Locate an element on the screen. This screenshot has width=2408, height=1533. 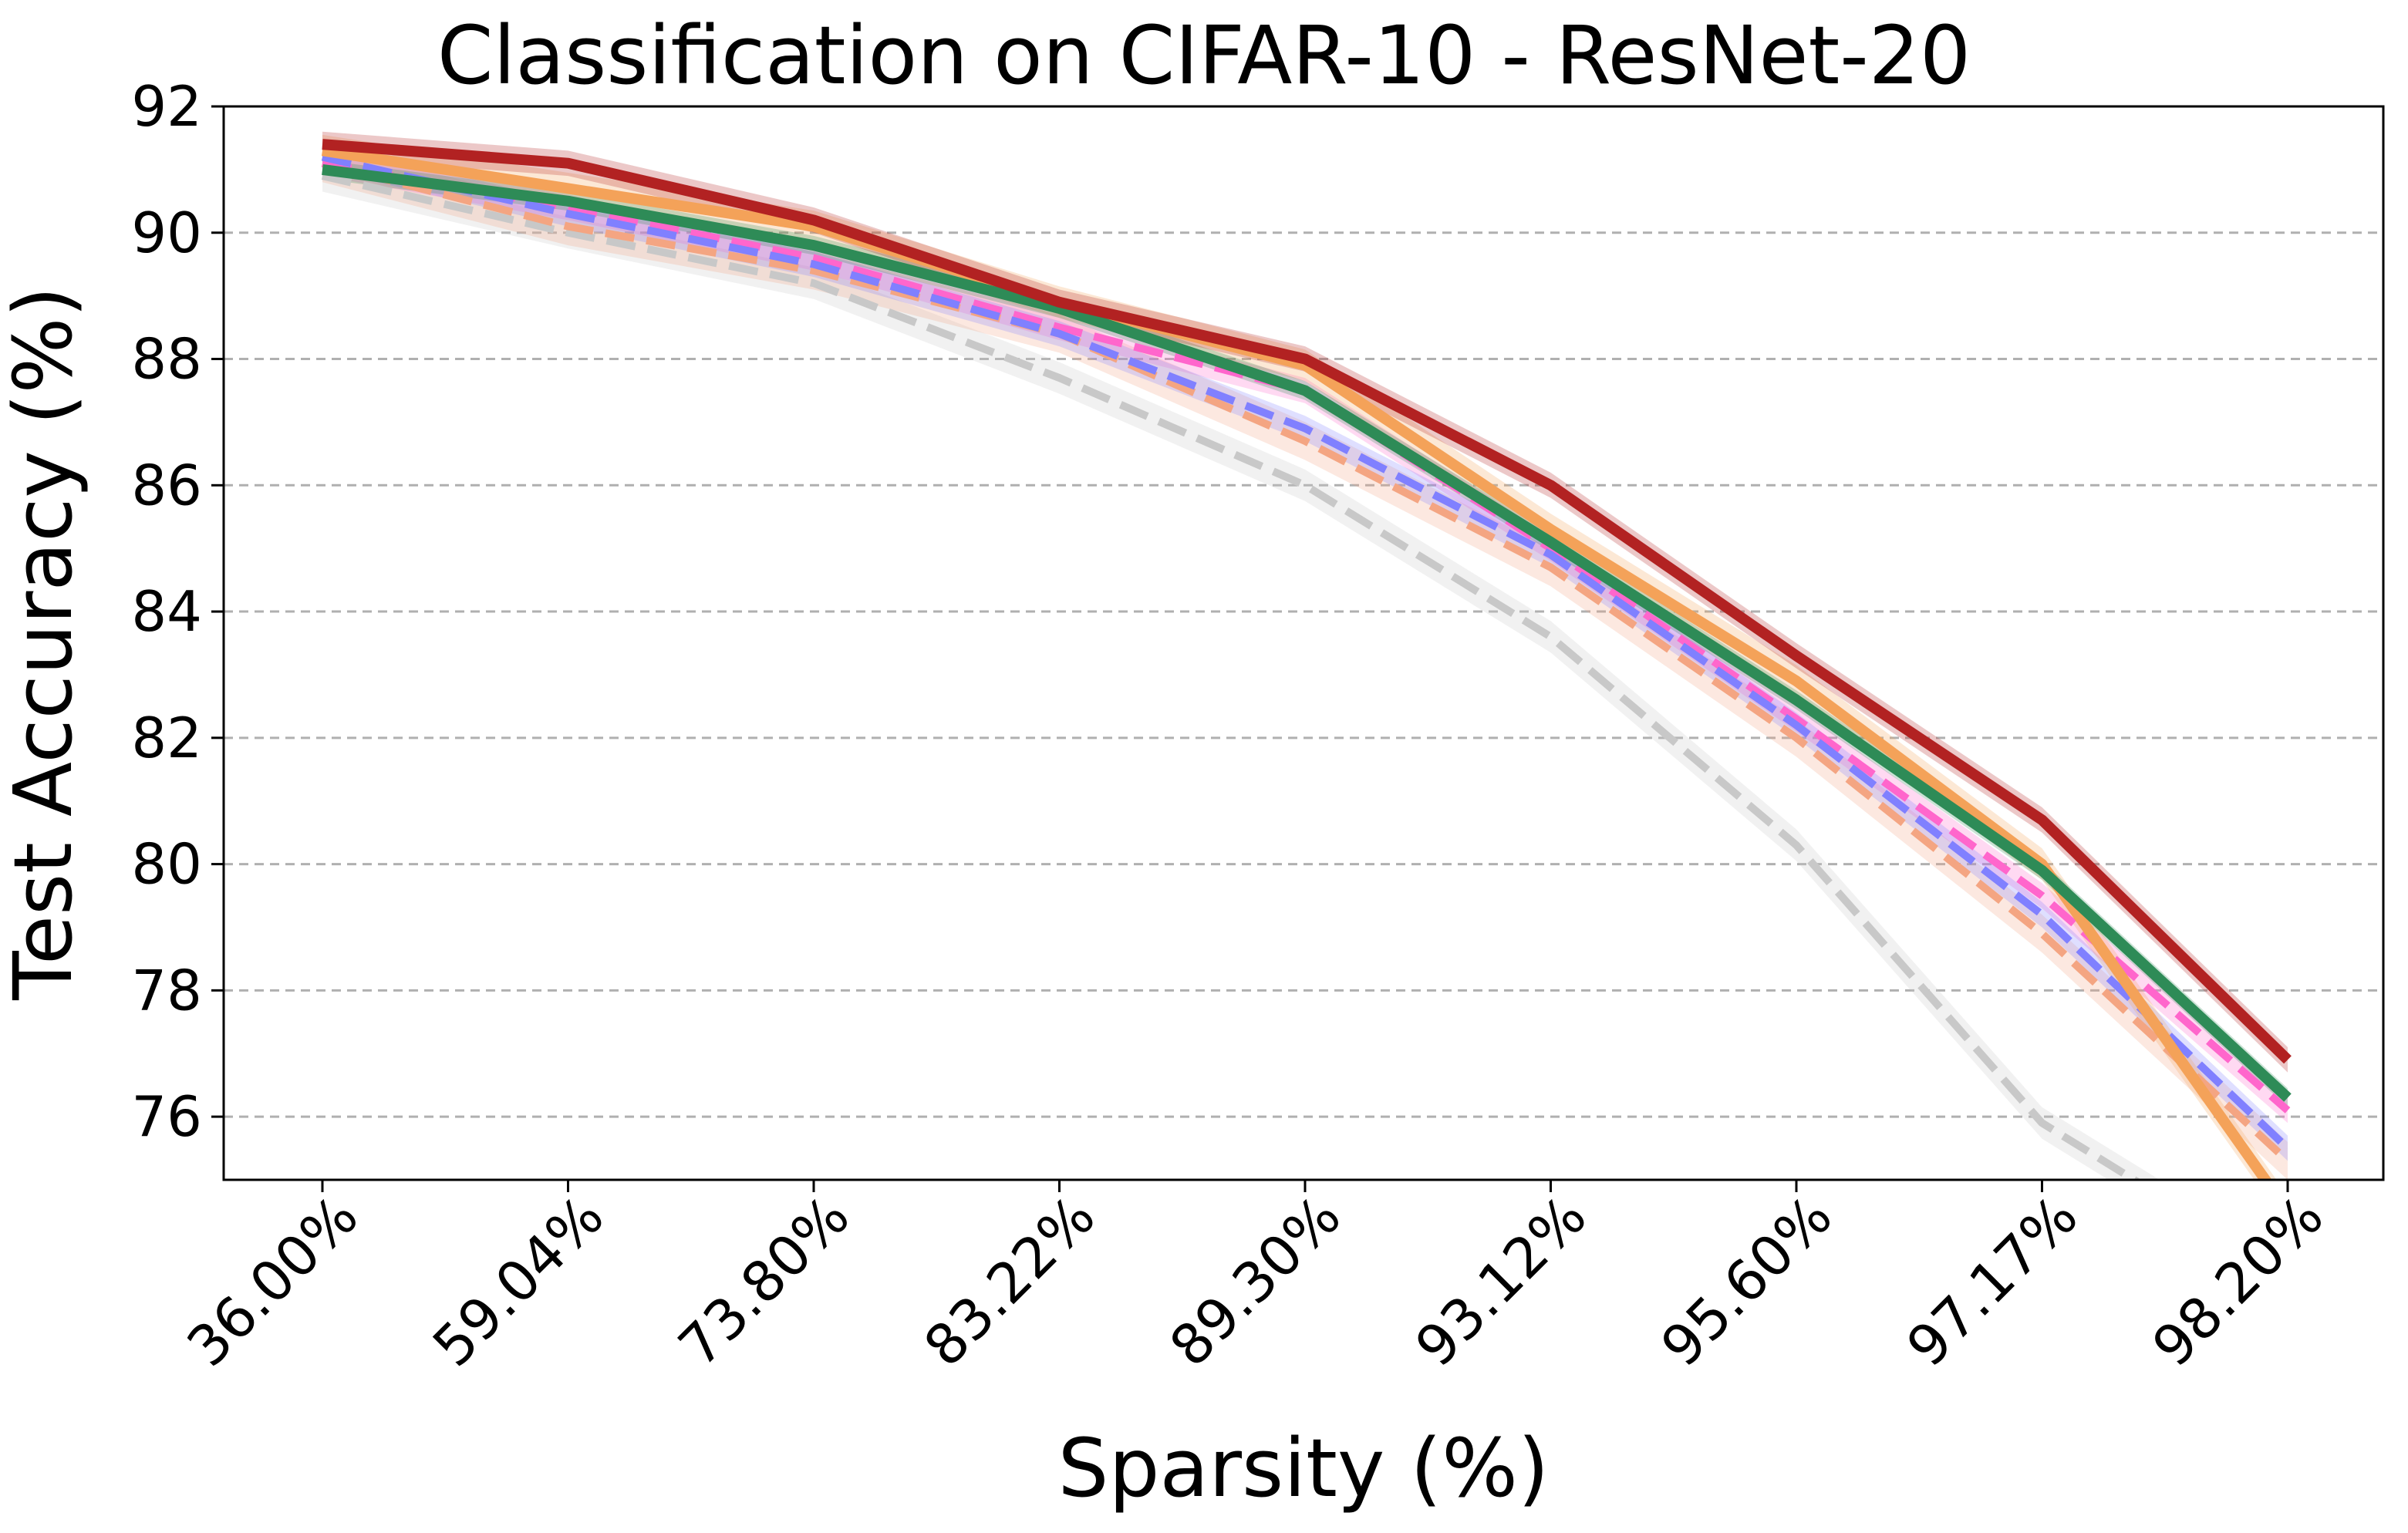
x-tick-label: 95.60% is located at coordinates (1746, 1282).